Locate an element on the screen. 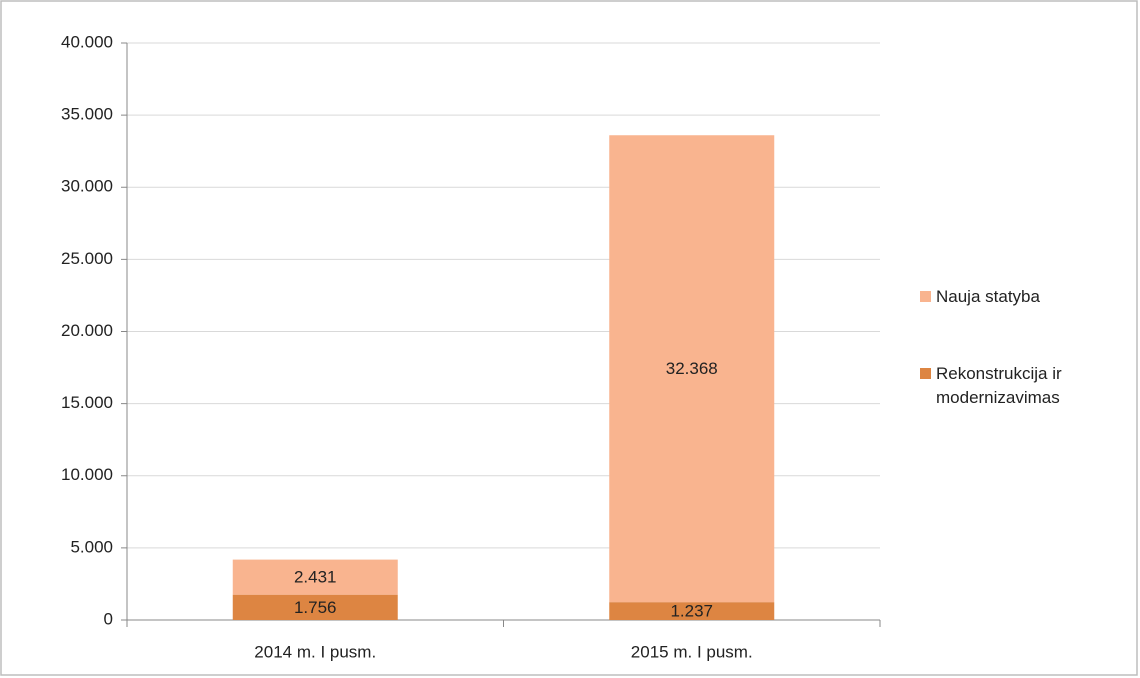  y-tick-label: 40.000 is located at coordinates (87, 41).